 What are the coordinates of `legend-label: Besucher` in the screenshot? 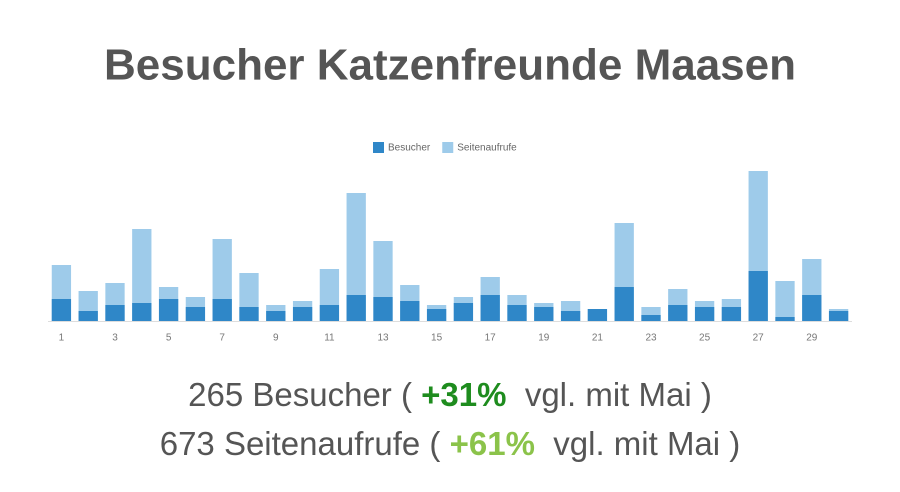 It's located at (409, 148).